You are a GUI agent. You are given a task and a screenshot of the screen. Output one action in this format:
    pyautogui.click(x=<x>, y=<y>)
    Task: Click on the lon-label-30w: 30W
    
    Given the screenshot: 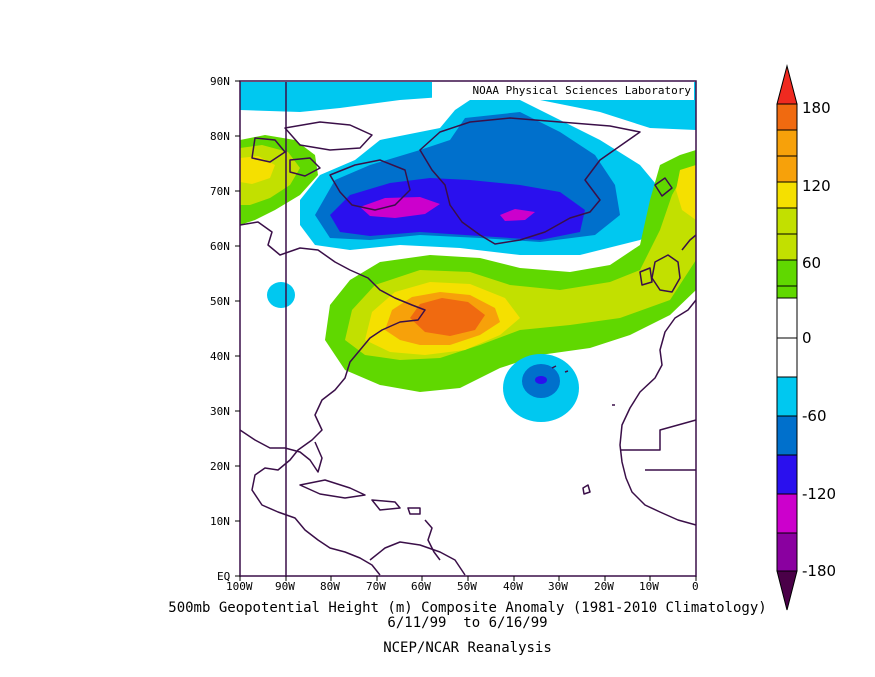 What is the action you would take?
    pyautogui.click(x=558, y=586)
    